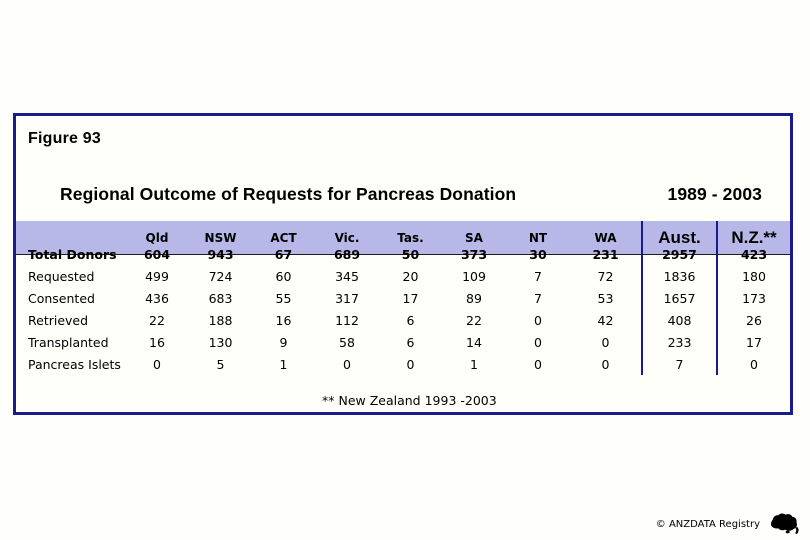 This screenshot has width=810, height=540. What do you see at coordinates (283, 298) in the screenshot?
I see `data-cell: 55` at bounding box center [283, 298].